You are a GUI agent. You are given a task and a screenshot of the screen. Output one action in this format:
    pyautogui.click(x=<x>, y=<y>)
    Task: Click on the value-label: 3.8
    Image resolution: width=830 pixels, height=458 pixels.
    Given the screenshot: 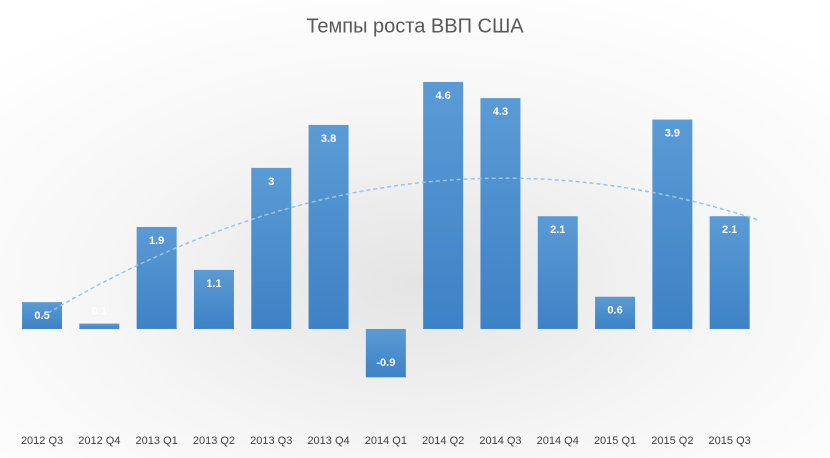 What is the action you would take?
    pyautogui.click(x=328, y=139)
    